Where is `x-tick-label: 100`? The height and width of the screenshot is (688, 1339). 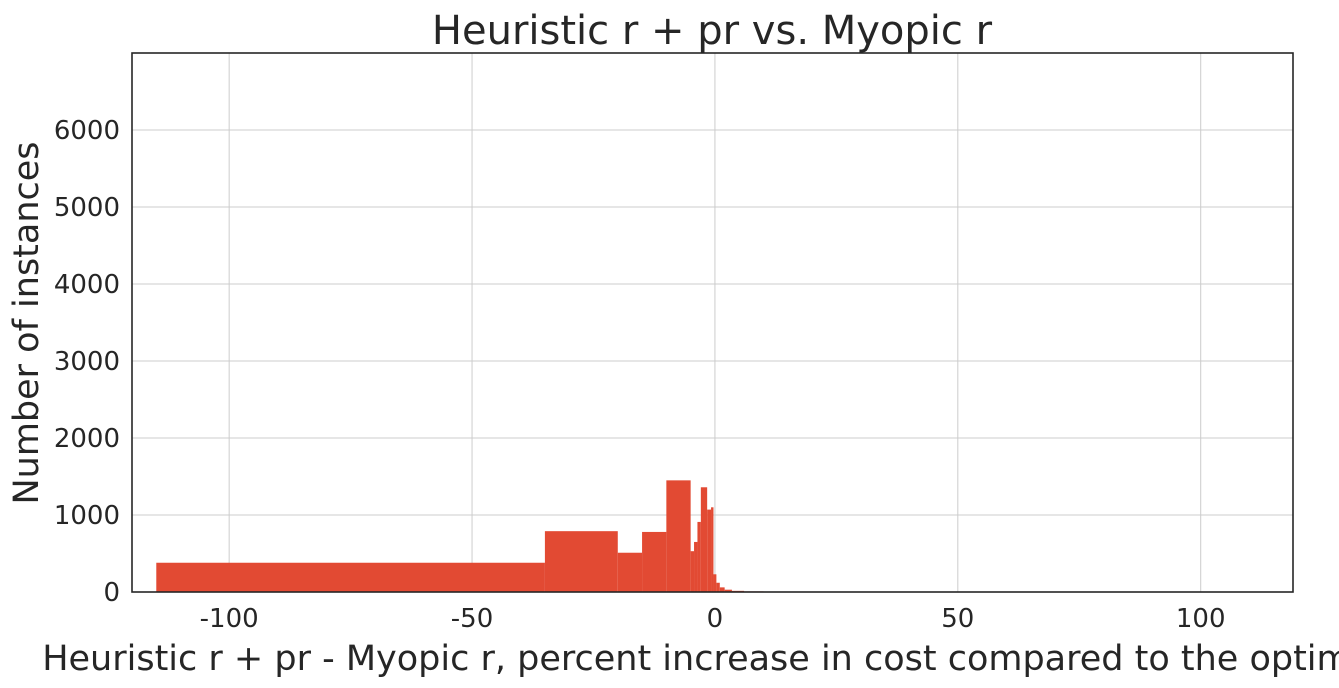
x-tick-label: 100 is located at coordinates (1201, 619).